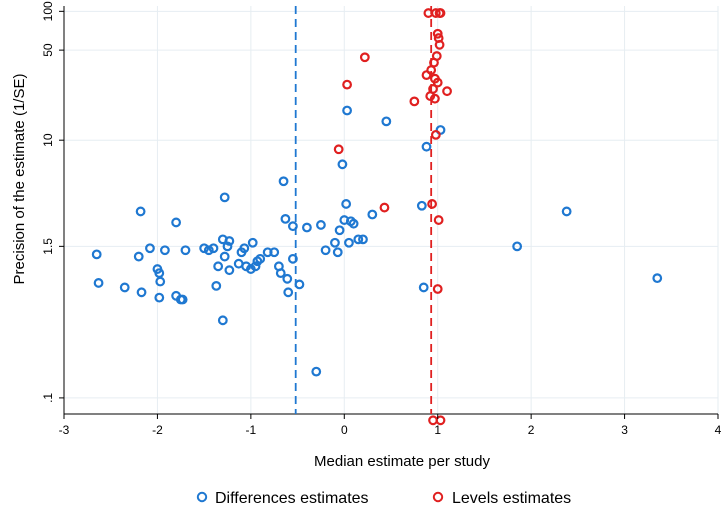 This screenshot has width=724, height=513. I want to click on series-levels, so click(392, 217).